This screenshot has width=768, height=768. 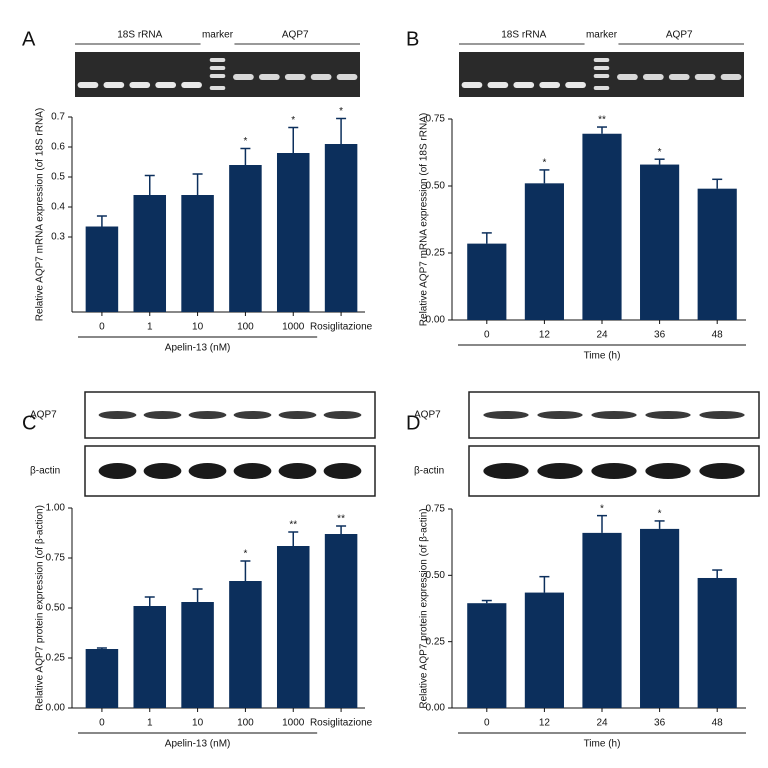 I want to click on y-tick-label: 0.4, so click(x=58, y=207).